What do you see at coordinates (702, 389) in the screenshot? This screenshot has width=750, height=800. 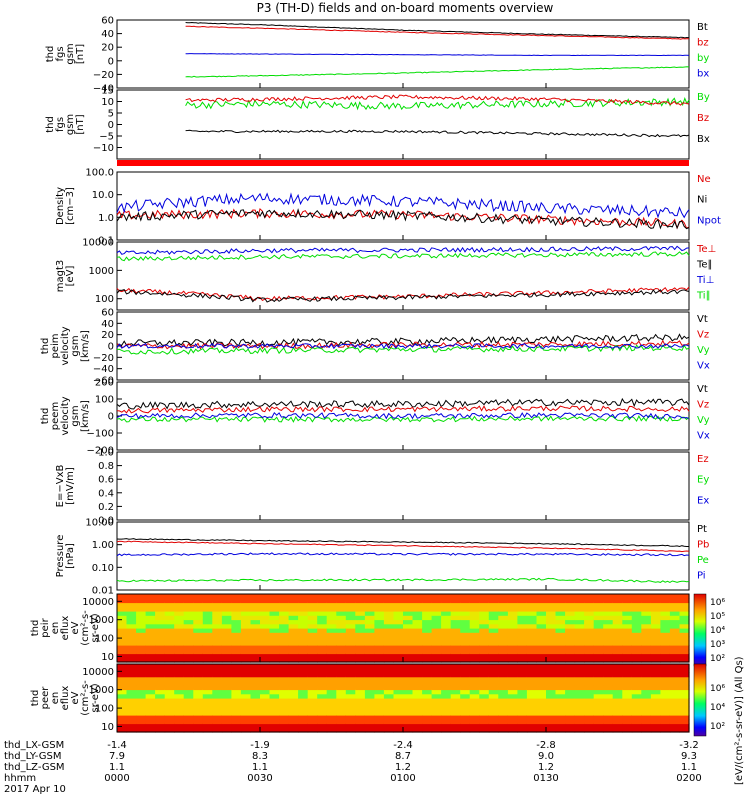 I see `legend-Vt: Vt` at bounding box center [702, 389].